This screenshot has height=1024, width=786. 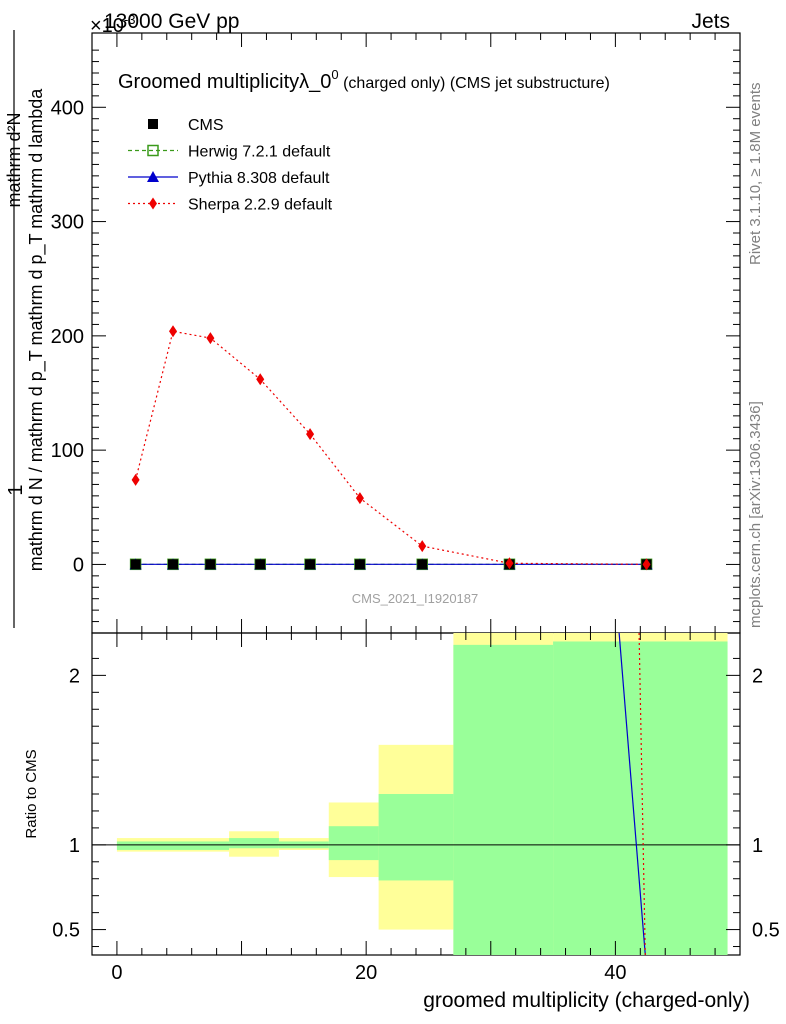 What do you see at coordinates (642, 794) in the screenshot?
I see `ratio-line-sherpa` at bounding box center [642, 794].